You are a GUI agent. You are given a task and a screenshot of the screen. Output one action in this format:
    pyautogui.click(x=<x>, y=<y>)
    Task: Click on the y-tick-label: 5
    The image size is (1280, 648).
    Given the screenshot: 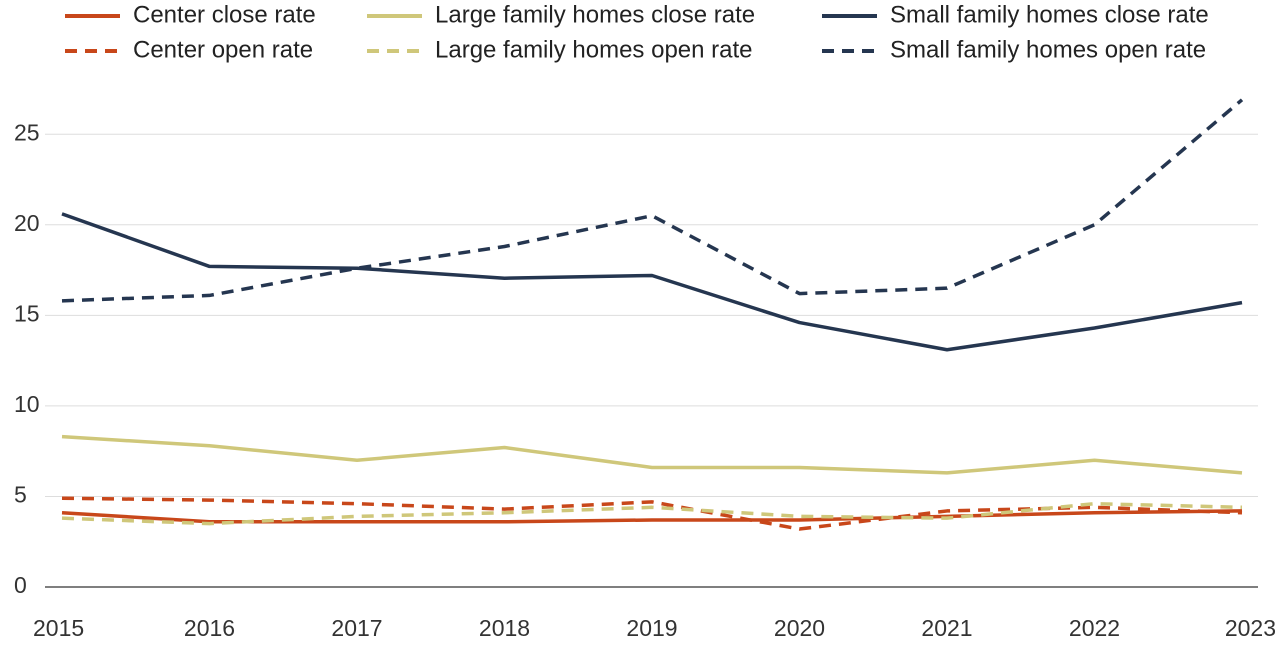 What is the action you would take?
    pyautogui.click(x=20, y=495)
    